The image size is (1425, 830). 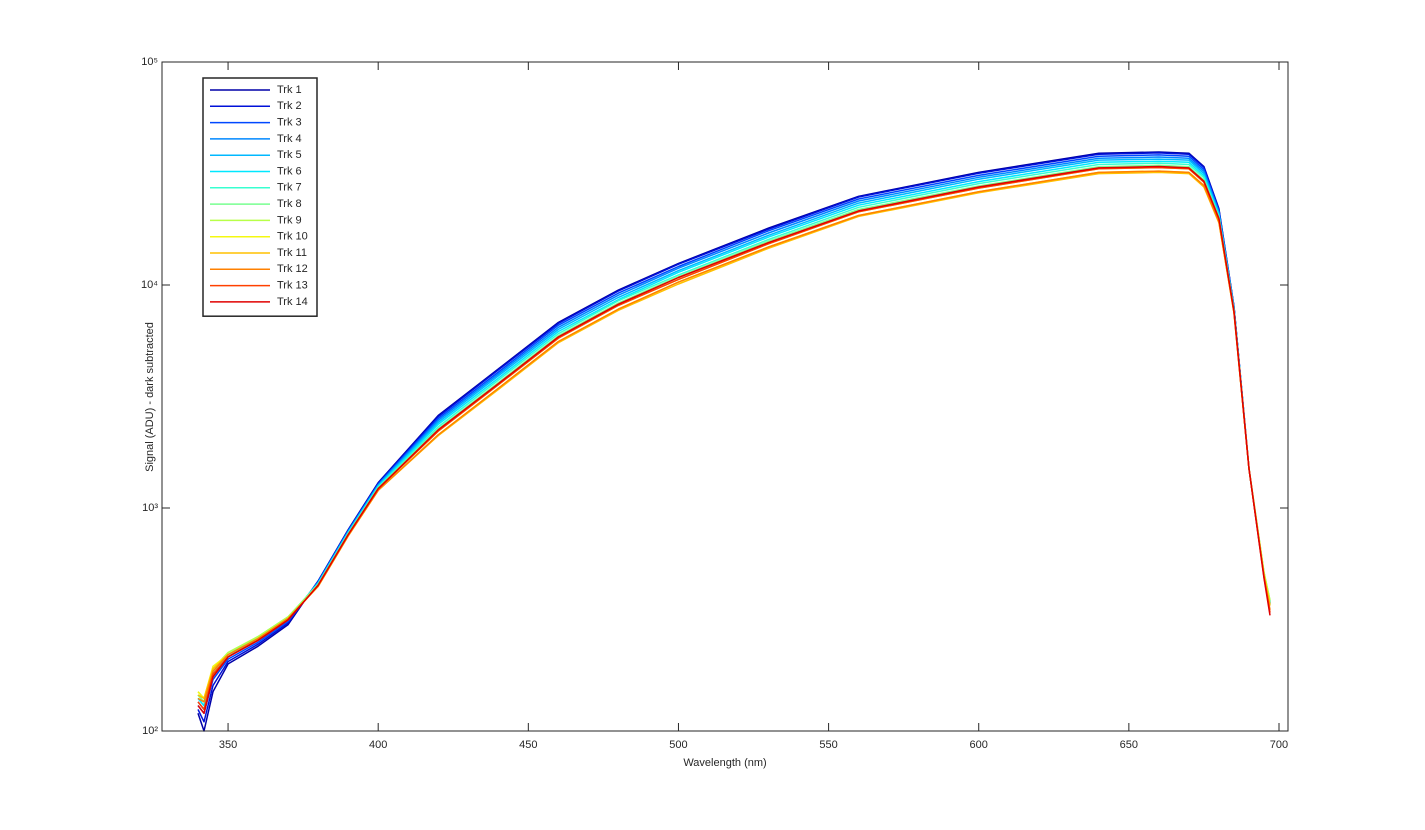 I want to click on y-tick-label: 10⁴, so click(x=149, y=285).